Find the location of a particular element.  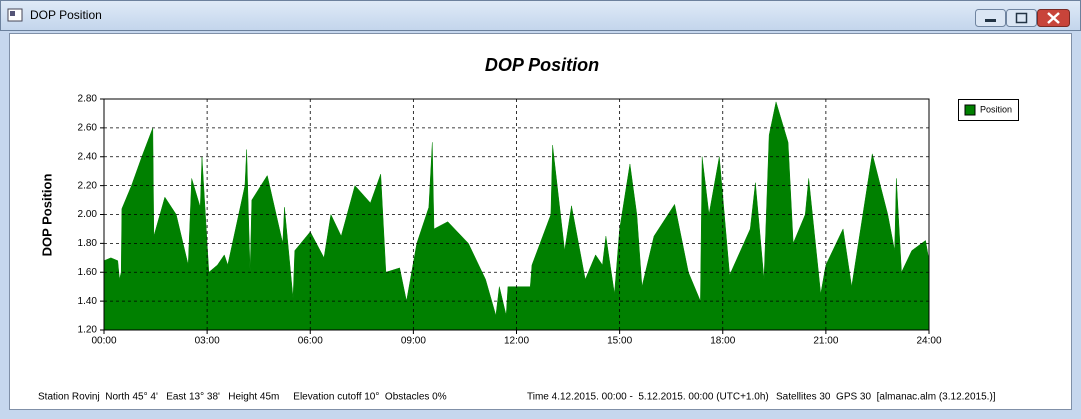

y-tick-label: 1.40 is located at coordinates (88, 301).